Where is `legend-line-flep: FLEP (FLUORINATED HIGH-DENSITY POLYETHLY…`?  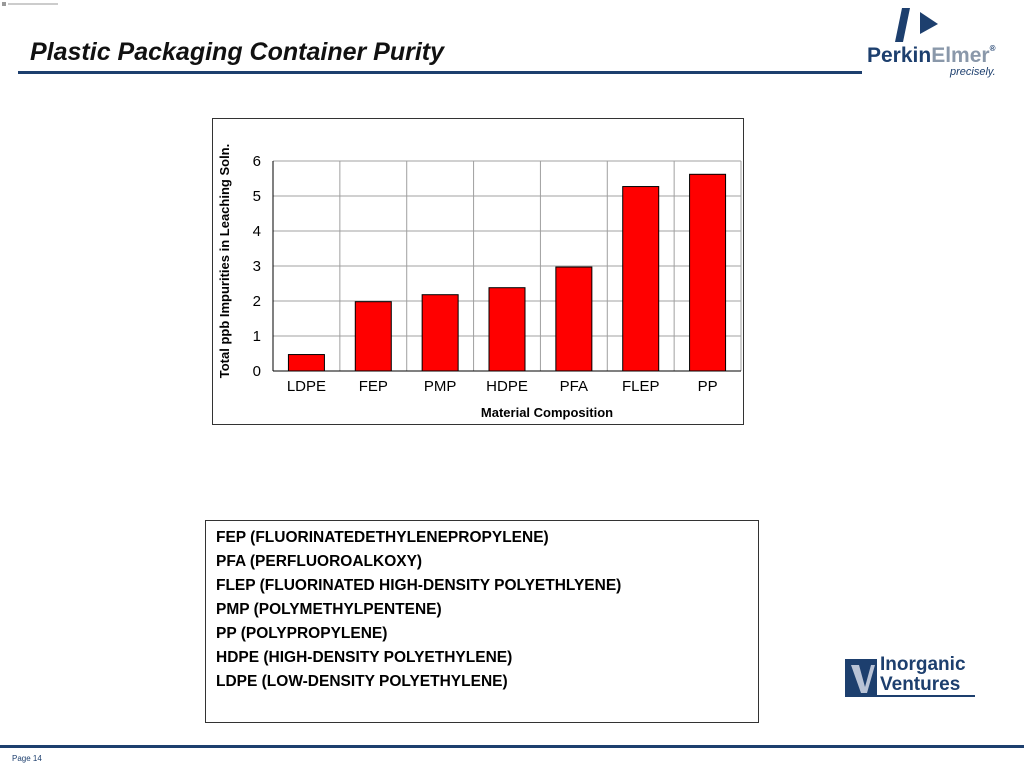 legend-line-flep: FLEP (FLUORINATED HIGH-DENSITY POLYETHLY… is located at coordinates (419, 585).